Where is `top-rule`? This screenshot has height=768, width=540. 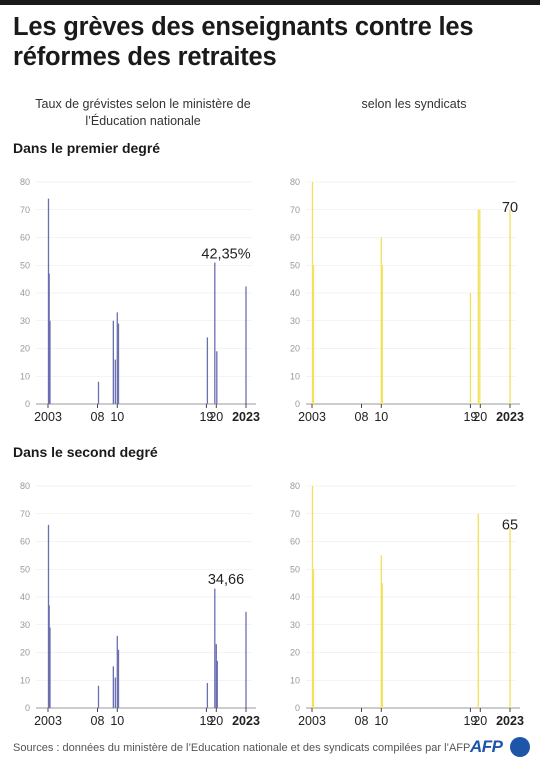
top-rule is located at coordinates (270, 2).